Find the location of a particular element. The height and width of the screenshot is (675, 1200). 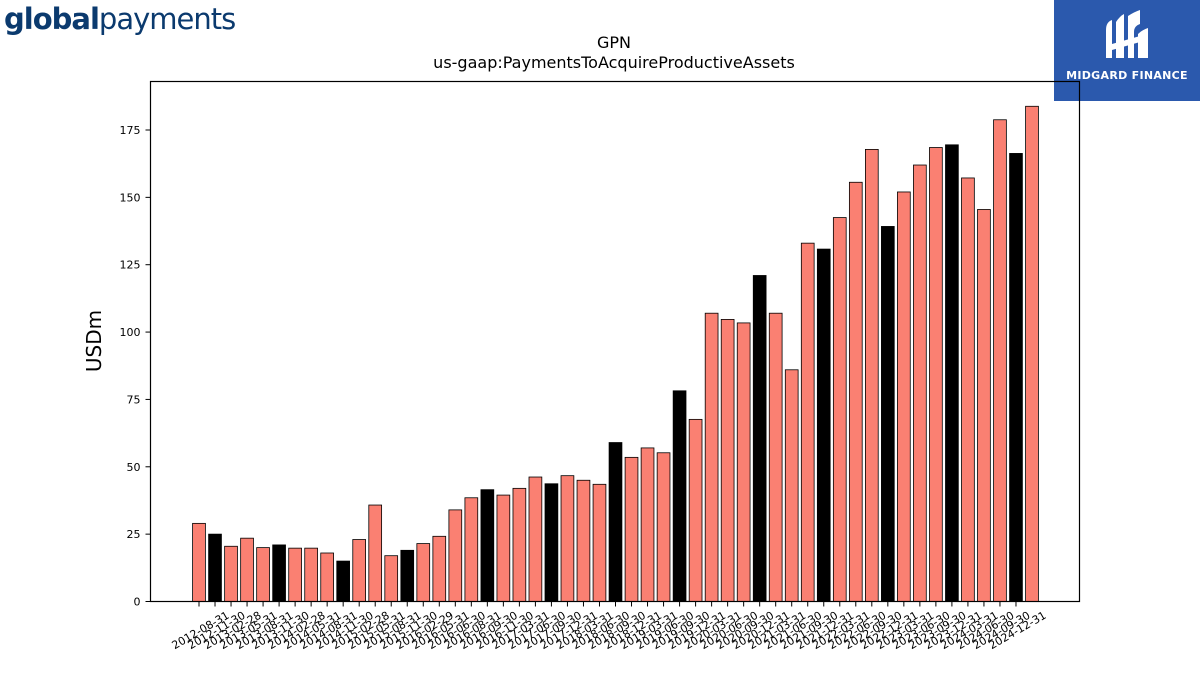

brand-bold: global is located at coordinates (52, 19).